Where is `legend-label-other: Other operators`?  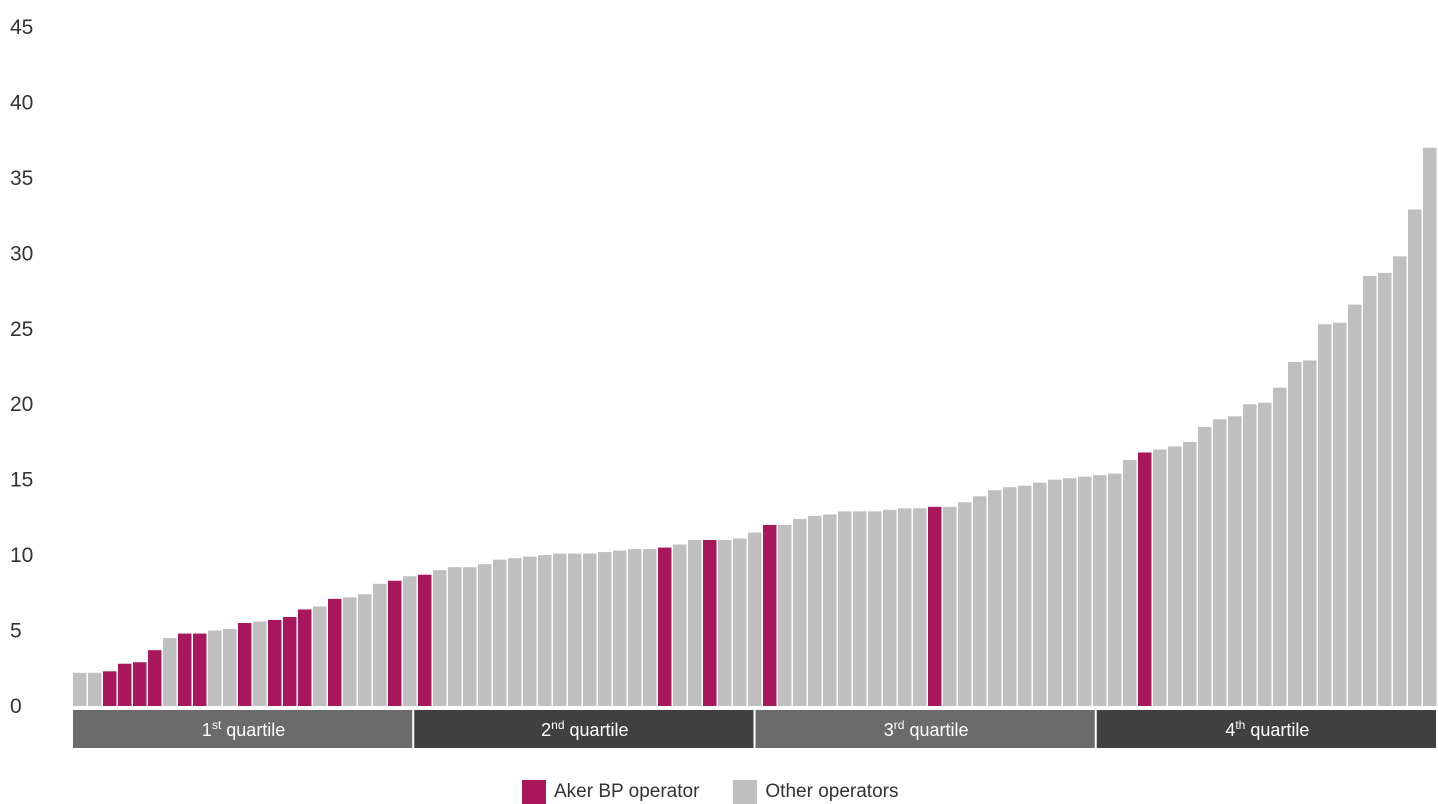 legend-label-other: Other operators is located at coordinates (832, 791).